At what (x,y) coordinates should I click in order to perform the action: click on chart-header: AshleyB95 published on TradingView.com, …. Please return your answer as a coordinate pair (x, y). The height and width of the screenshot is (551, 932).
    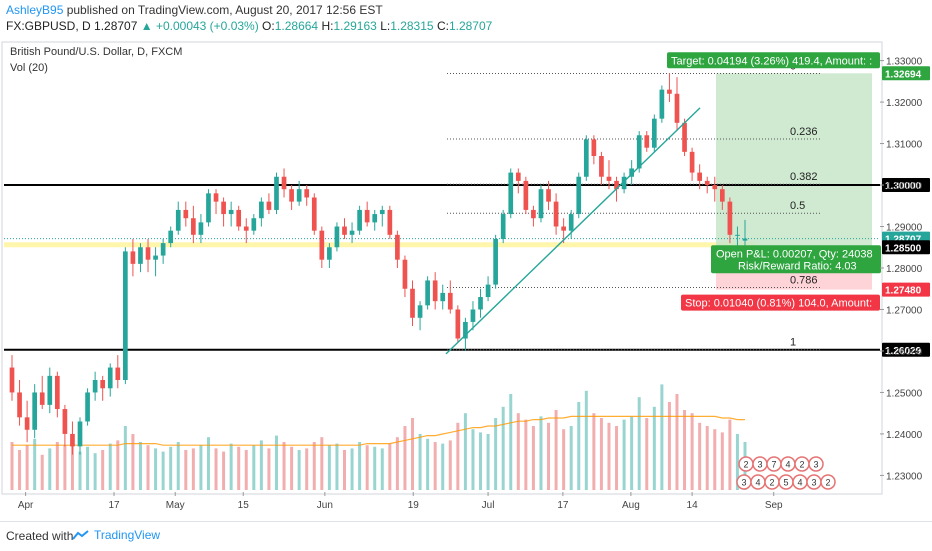
    Looking at the image, I should click on (466, 20).